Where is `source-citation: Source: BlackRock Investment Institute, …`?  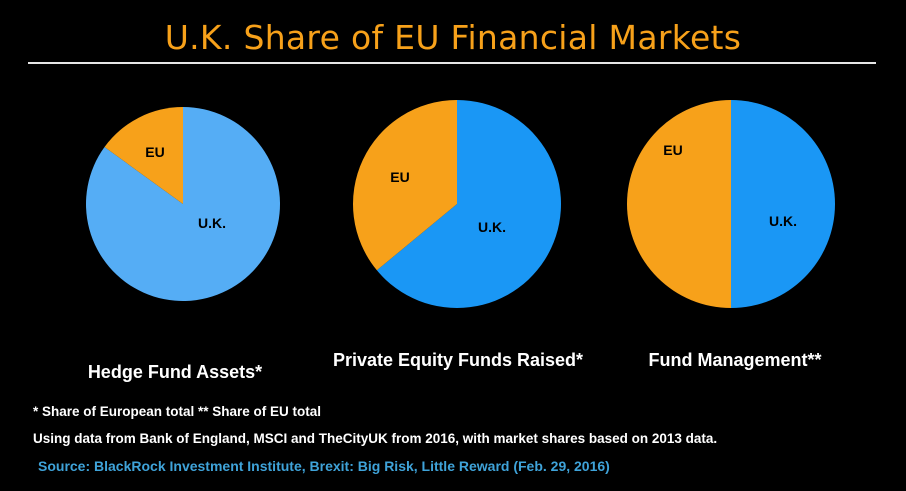
source-citation: Source: BlackRock Investment Institute, … is located at coordinates (324, 466).